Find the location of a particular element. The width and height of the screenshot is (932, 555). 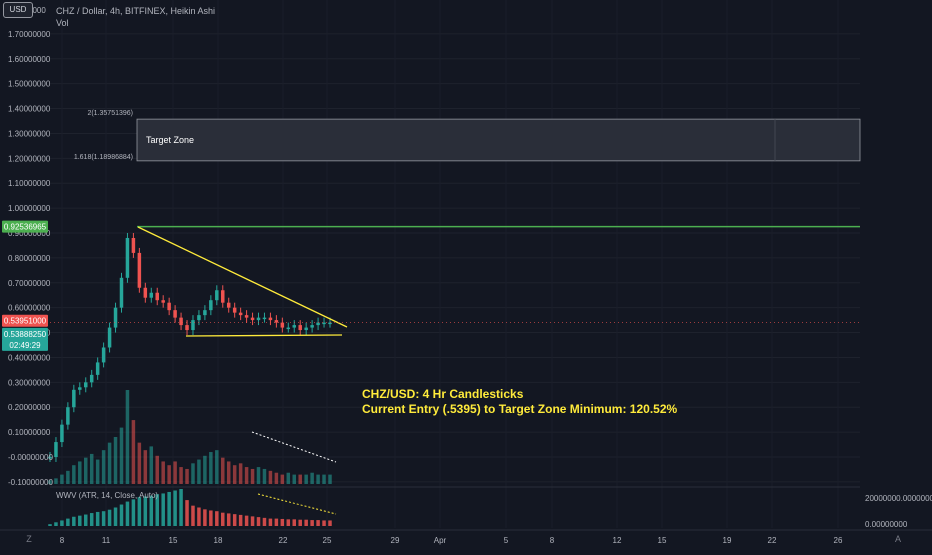

price-tick-label: 0.60000000 is located at coordinates (29, 308).